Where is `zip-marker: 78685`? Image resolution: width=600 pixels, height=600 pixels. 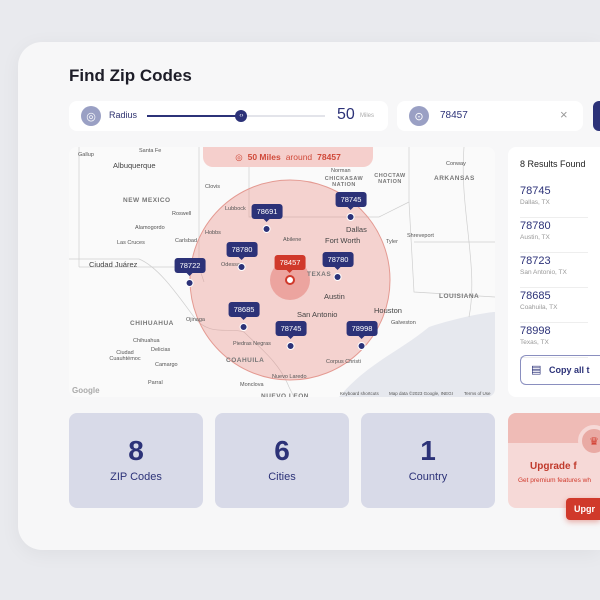
zip-marker: 78685 is located at coordinates (244, 316).